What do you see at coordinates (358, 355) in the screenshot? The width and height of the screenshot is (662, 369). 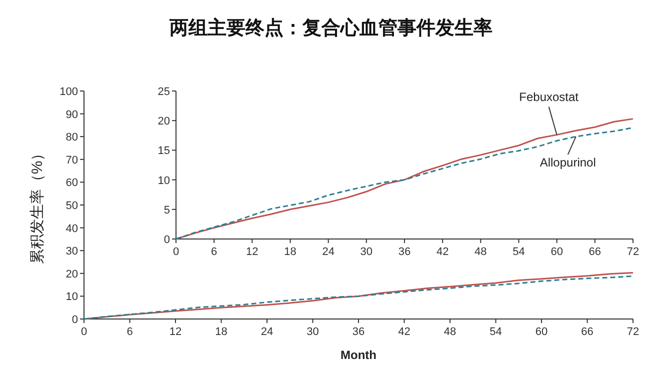 I see `x-axis-title: Month` at bounding box center [358, 355].